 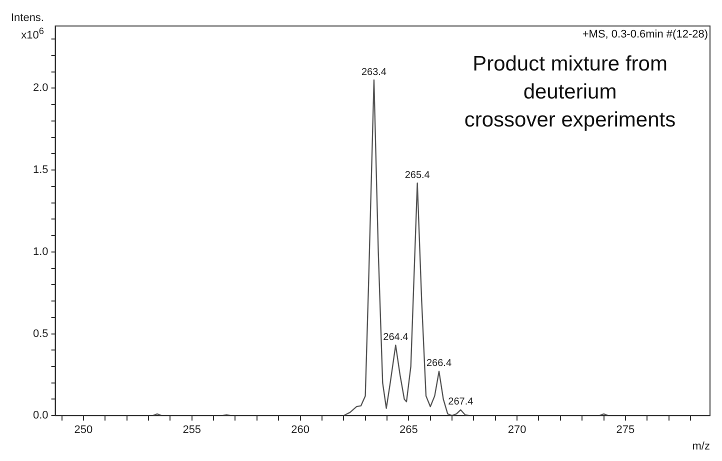 What do you see at coordinates (40, 416) in the screenshot?
I see `y-tick-label: 0.0` at bounding box center [40, 416].